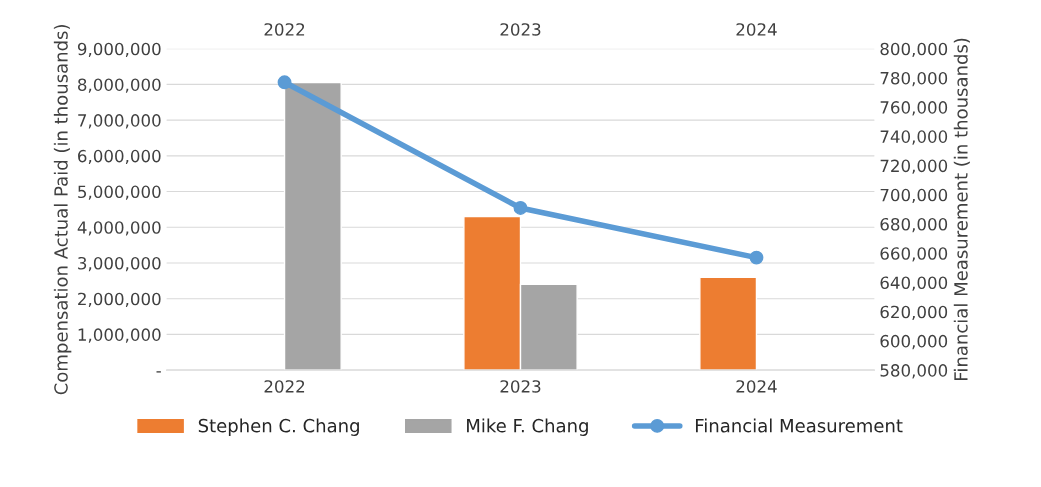  Describe the element at coordinates (914, 166) in the screenshot. I see `y2-tick-label: 720,000` at that location.